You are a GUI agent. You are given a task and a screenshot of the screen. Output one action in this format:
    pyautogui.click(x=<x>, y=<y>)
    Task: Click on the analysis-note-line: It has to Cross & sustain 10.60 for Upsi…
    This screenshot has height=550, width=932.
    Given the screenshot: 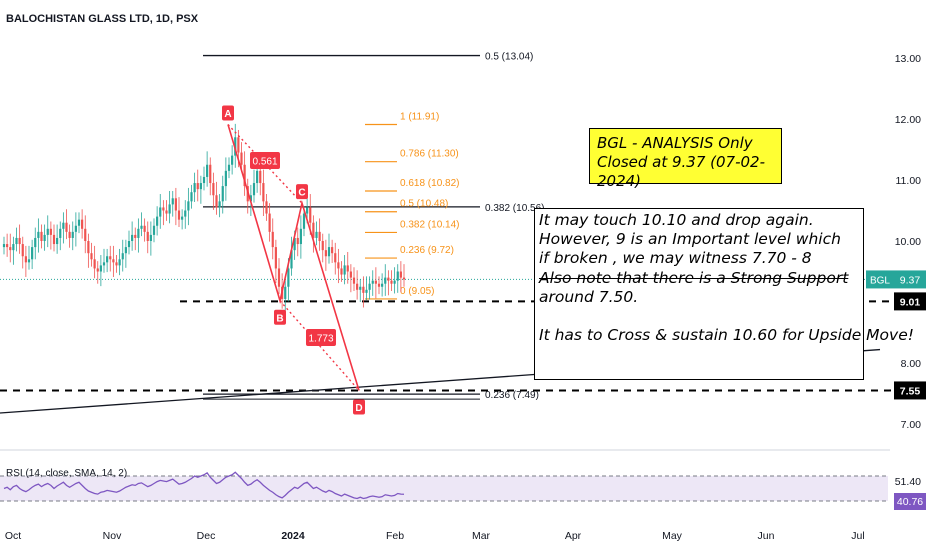 What is the action you would take?
    pyautogui.click(x=726, y=335)
    